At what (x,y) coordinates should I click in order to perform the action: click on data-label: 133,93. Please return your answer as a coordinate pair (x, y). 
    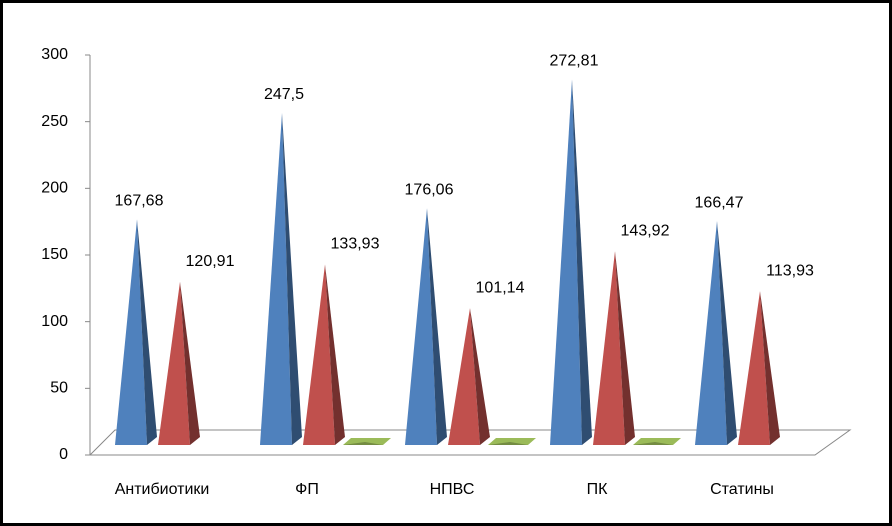
    Looking at the image, I should click on (355, 244).